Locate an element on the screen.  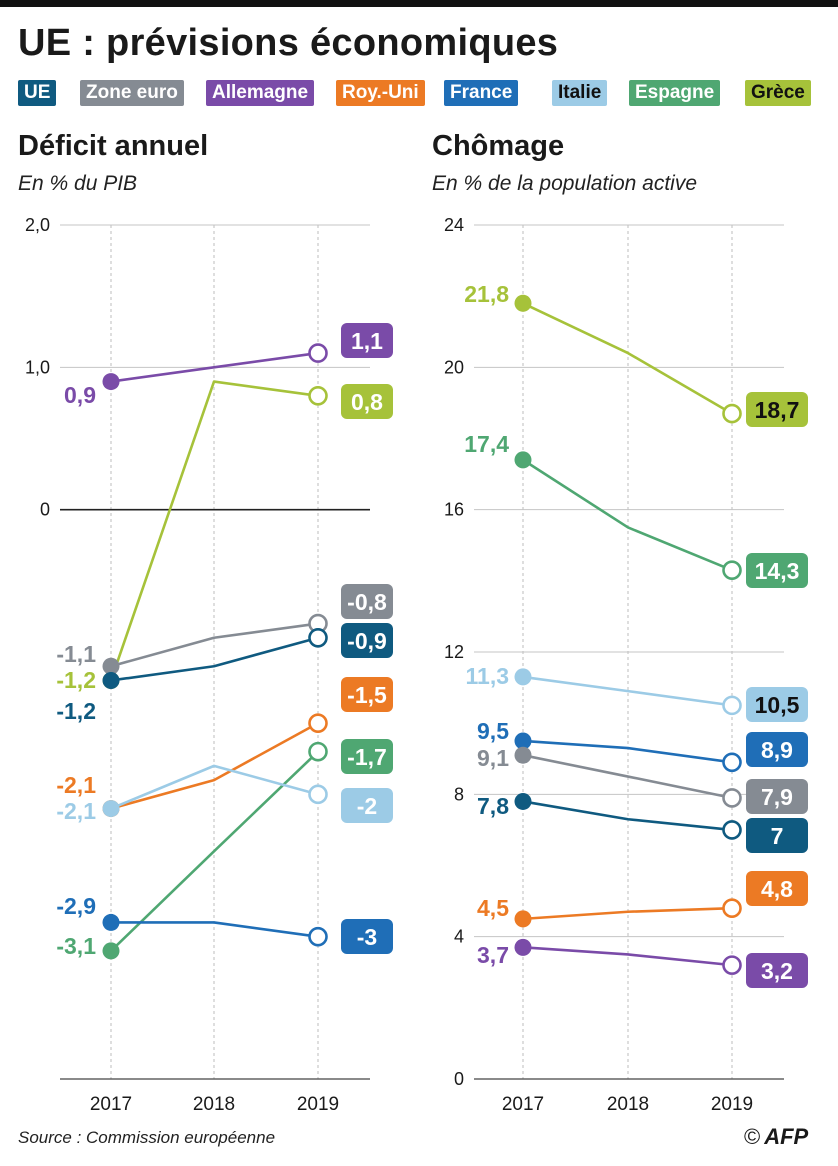
deficit-ytick-label: 1,0 is located at coordinates (37, 367).